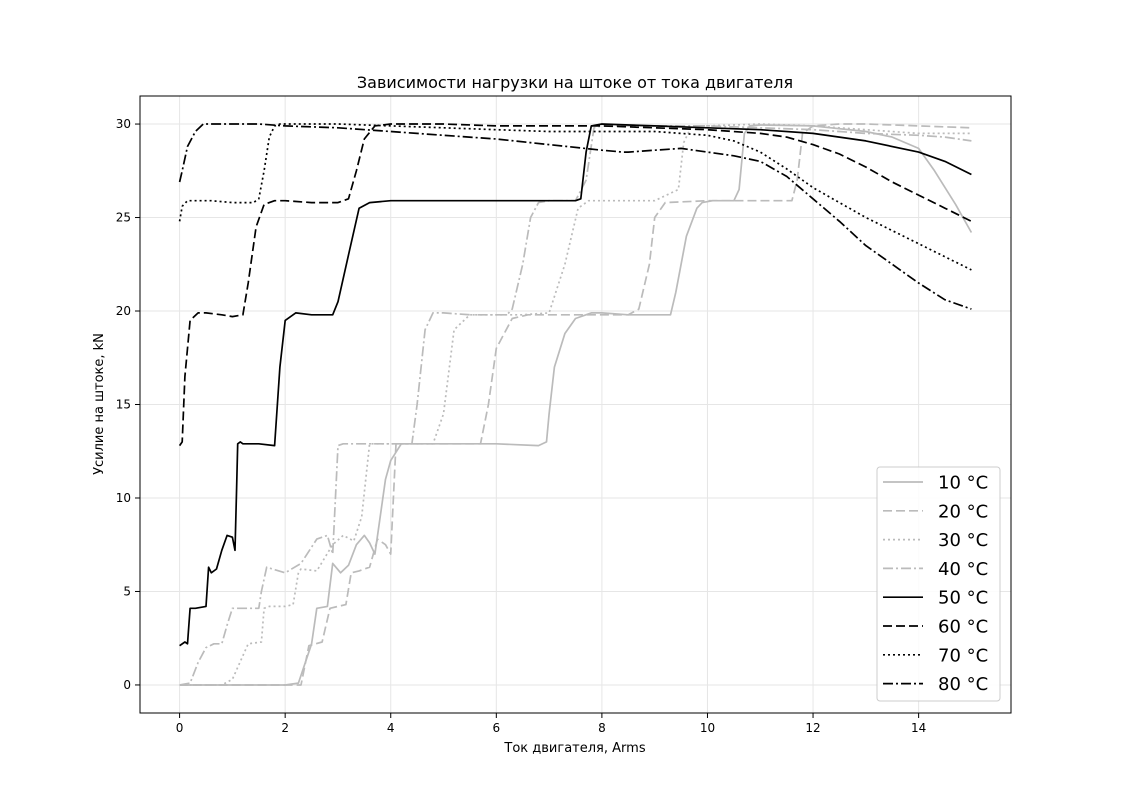 The height and width of the screenshot is (800, 1123). Describe the element at coordinates (963, 598) in the screenshot. I see `legend-label: 50 °C` at that location.